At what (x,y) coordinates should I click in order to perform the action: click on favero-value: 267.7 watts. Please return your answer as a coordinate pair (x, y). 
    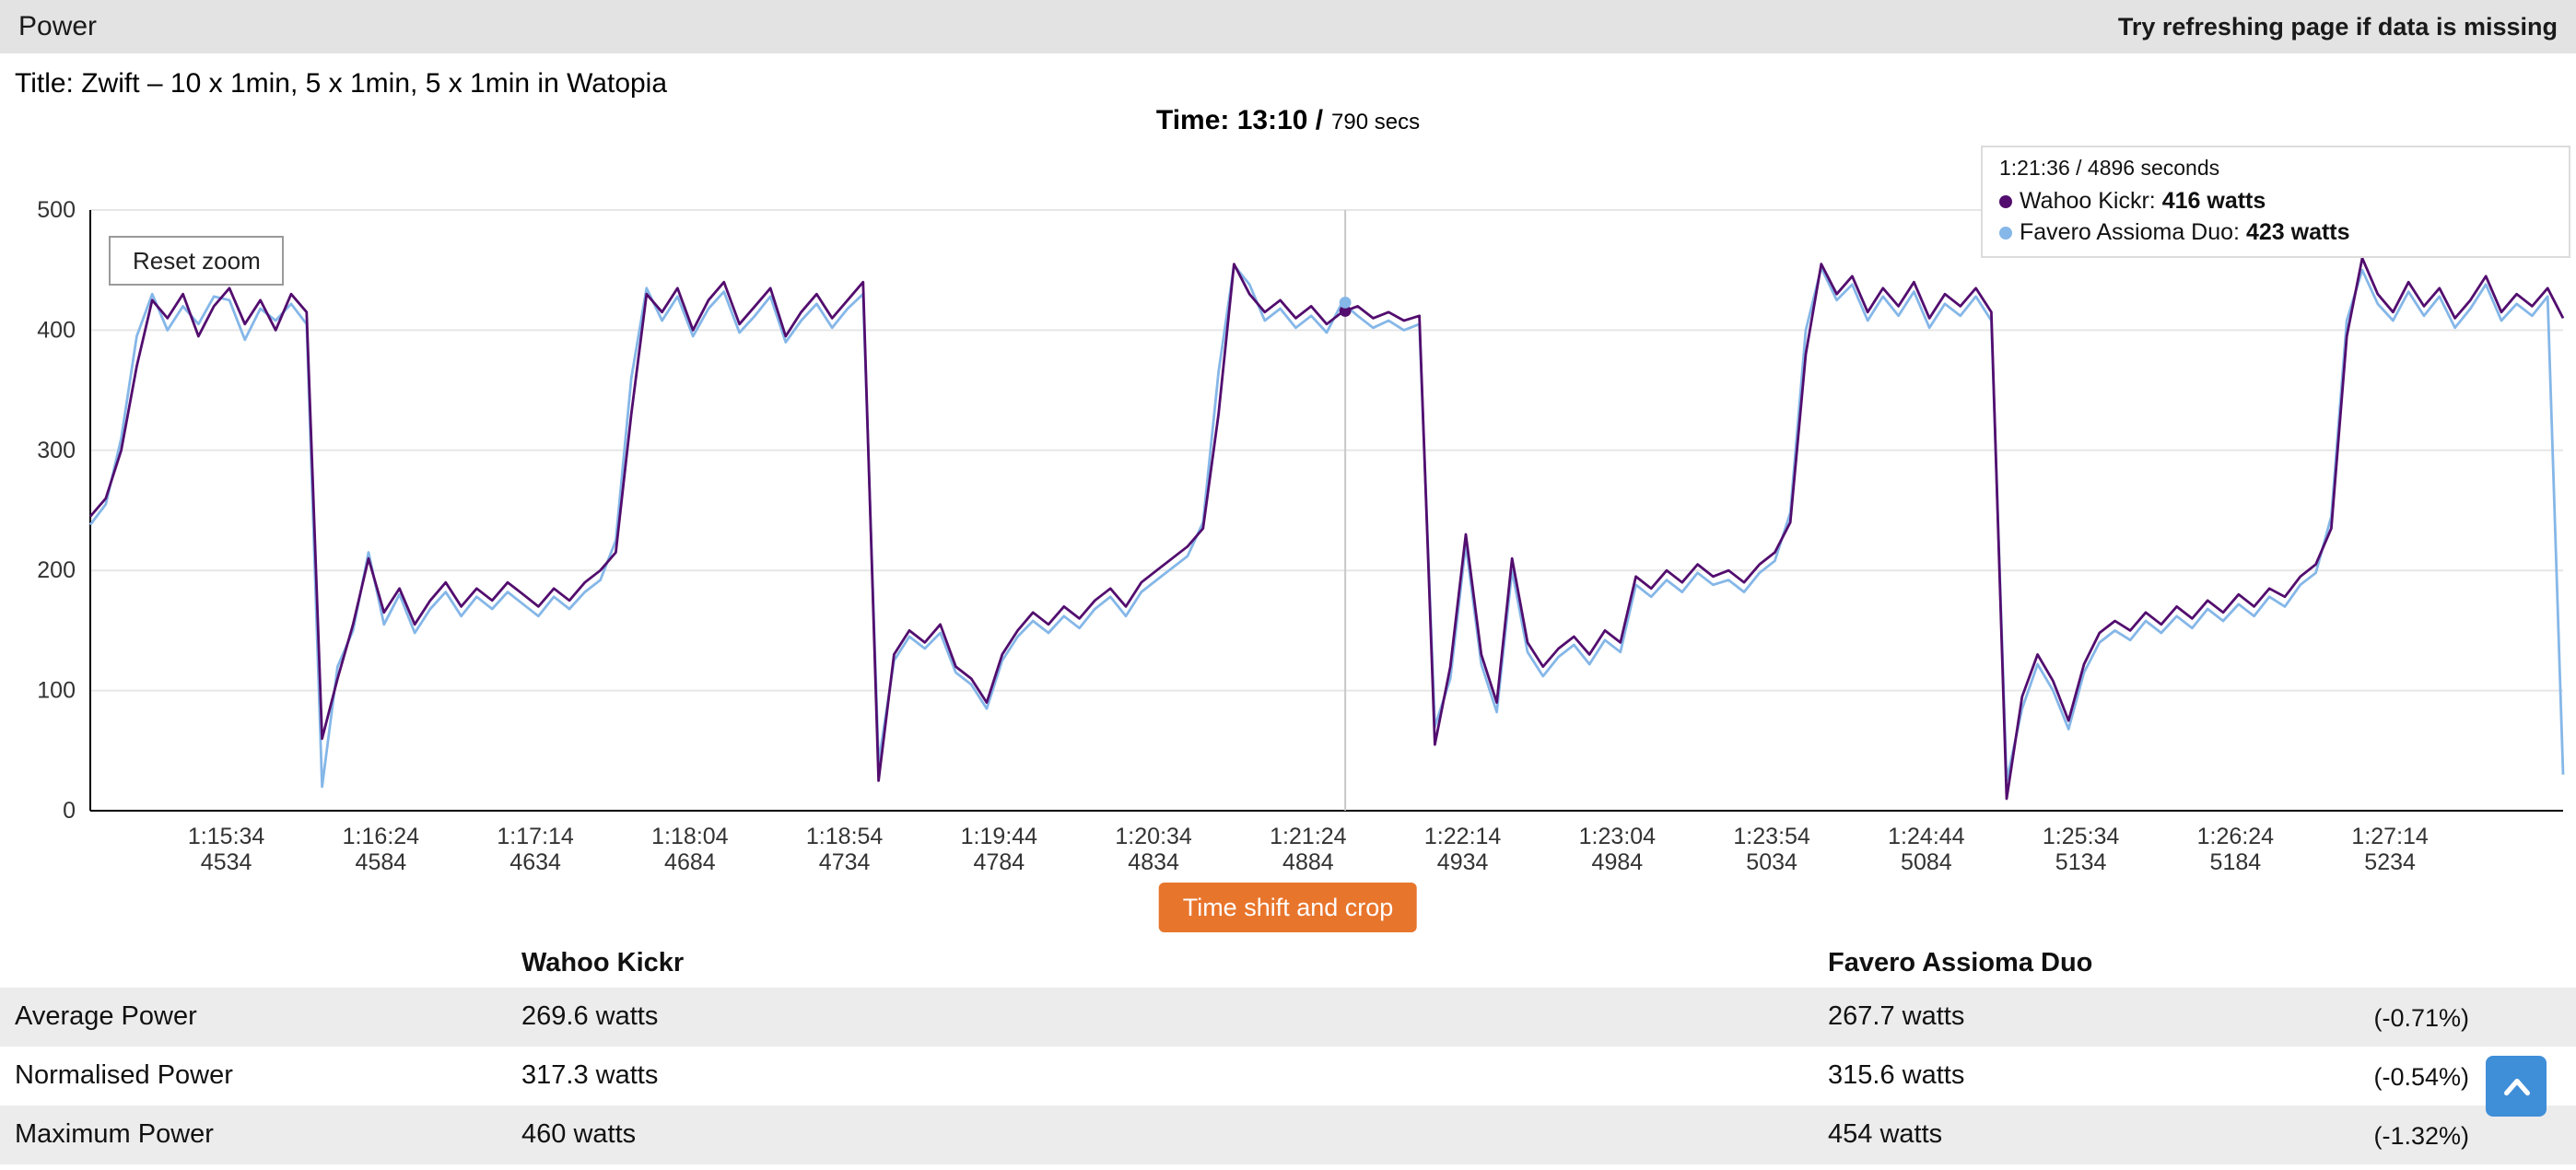
    Looking at the image, I should click on (1897, 1017).